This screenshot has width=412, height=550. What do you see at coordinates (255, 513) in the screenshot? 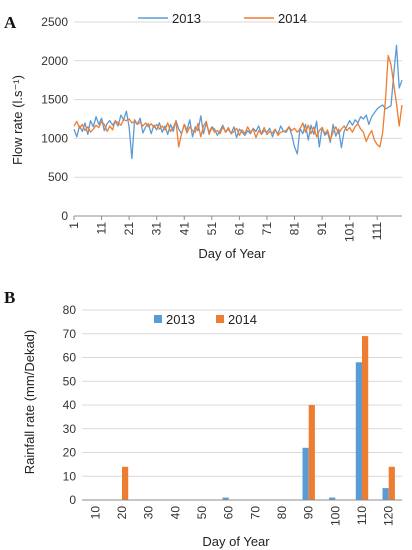
I see `panel-b-xtick-label: 70` at bounding box center [255, 513].